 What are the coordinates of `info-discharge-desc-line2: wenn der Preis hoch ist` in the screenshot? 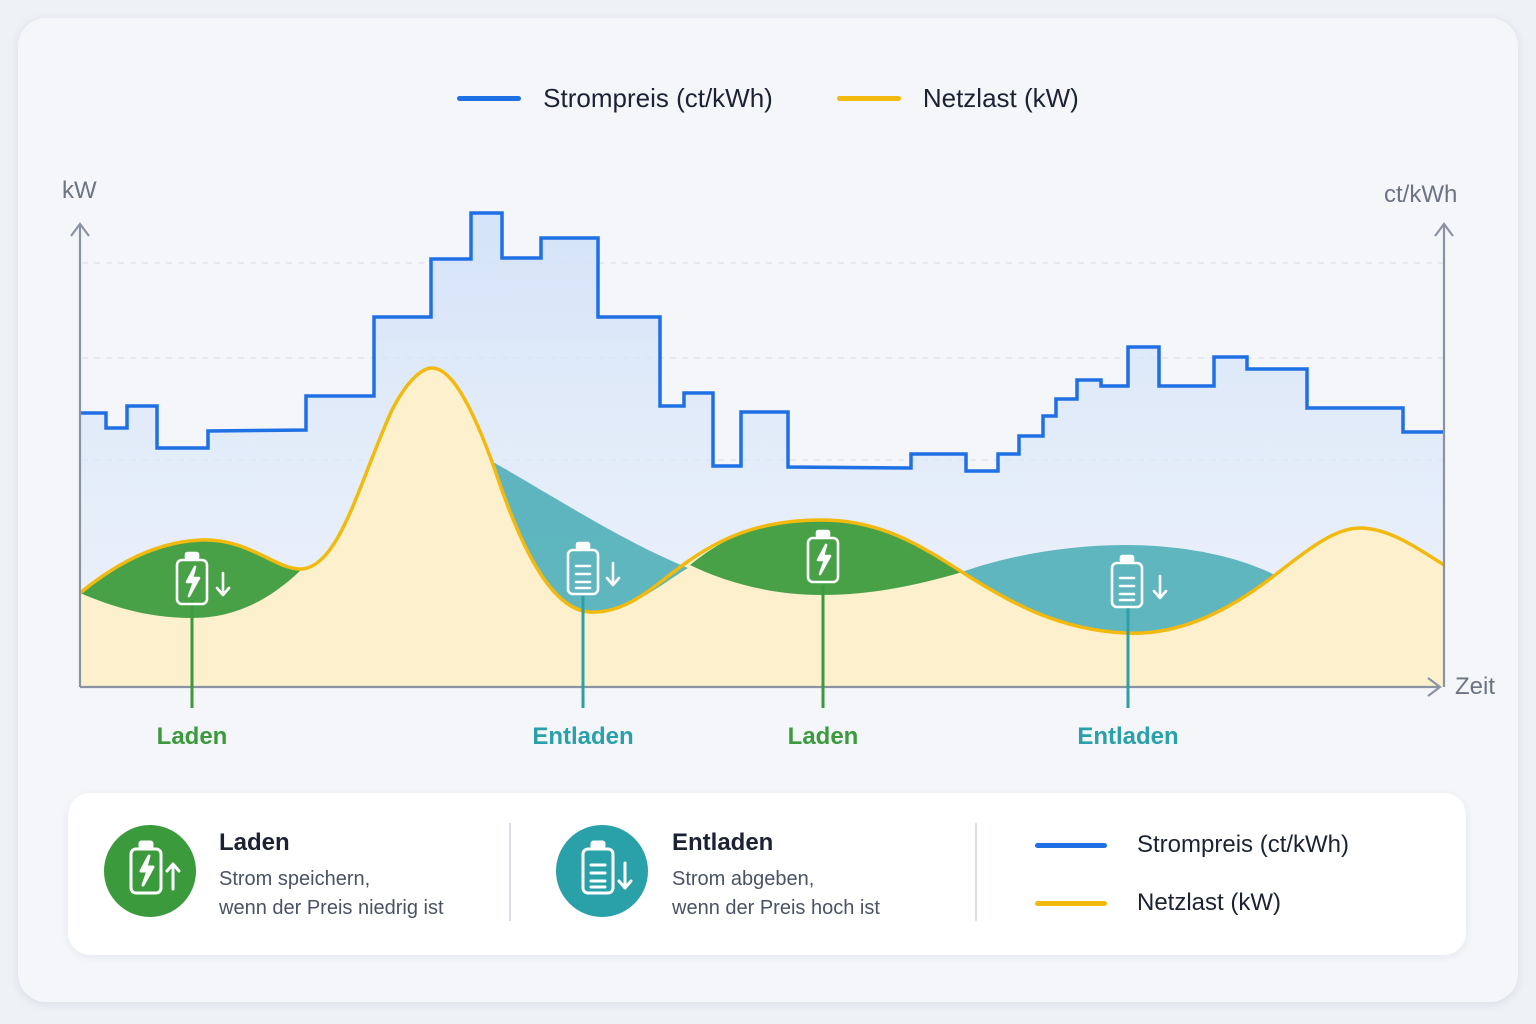 It's located at (776, 908).